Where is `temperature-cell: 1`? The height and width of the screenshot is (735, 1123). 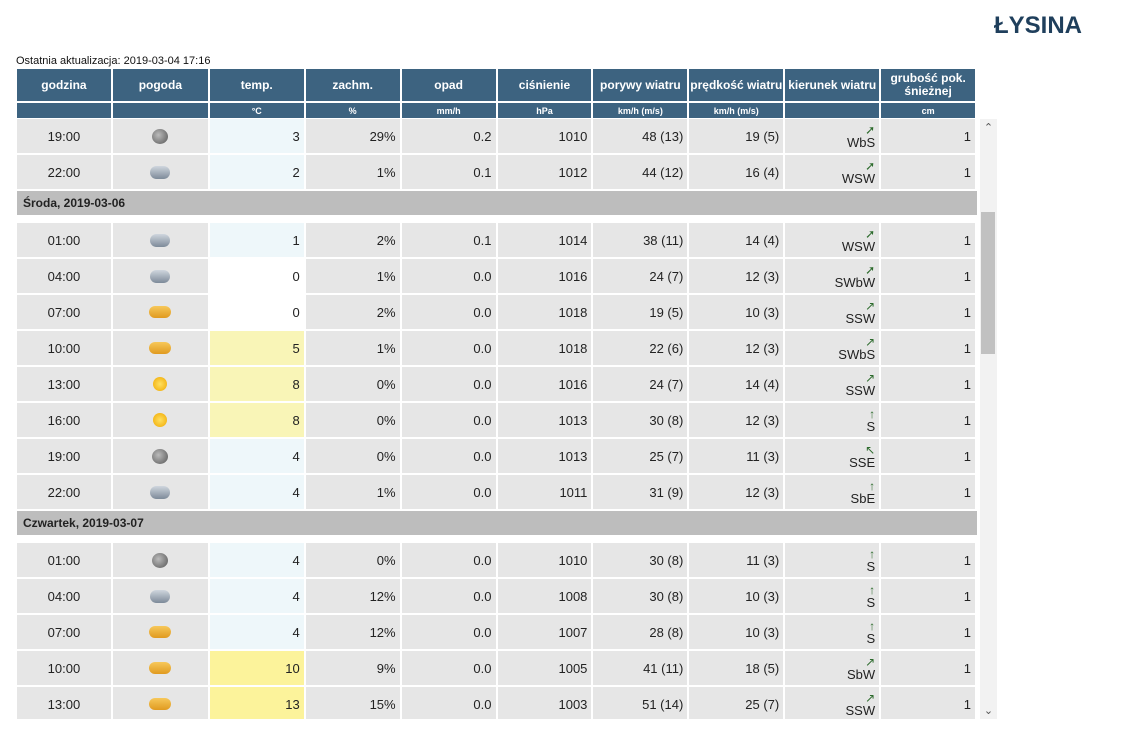 temperature-cell: 1 is located at coordinates (256, 240).